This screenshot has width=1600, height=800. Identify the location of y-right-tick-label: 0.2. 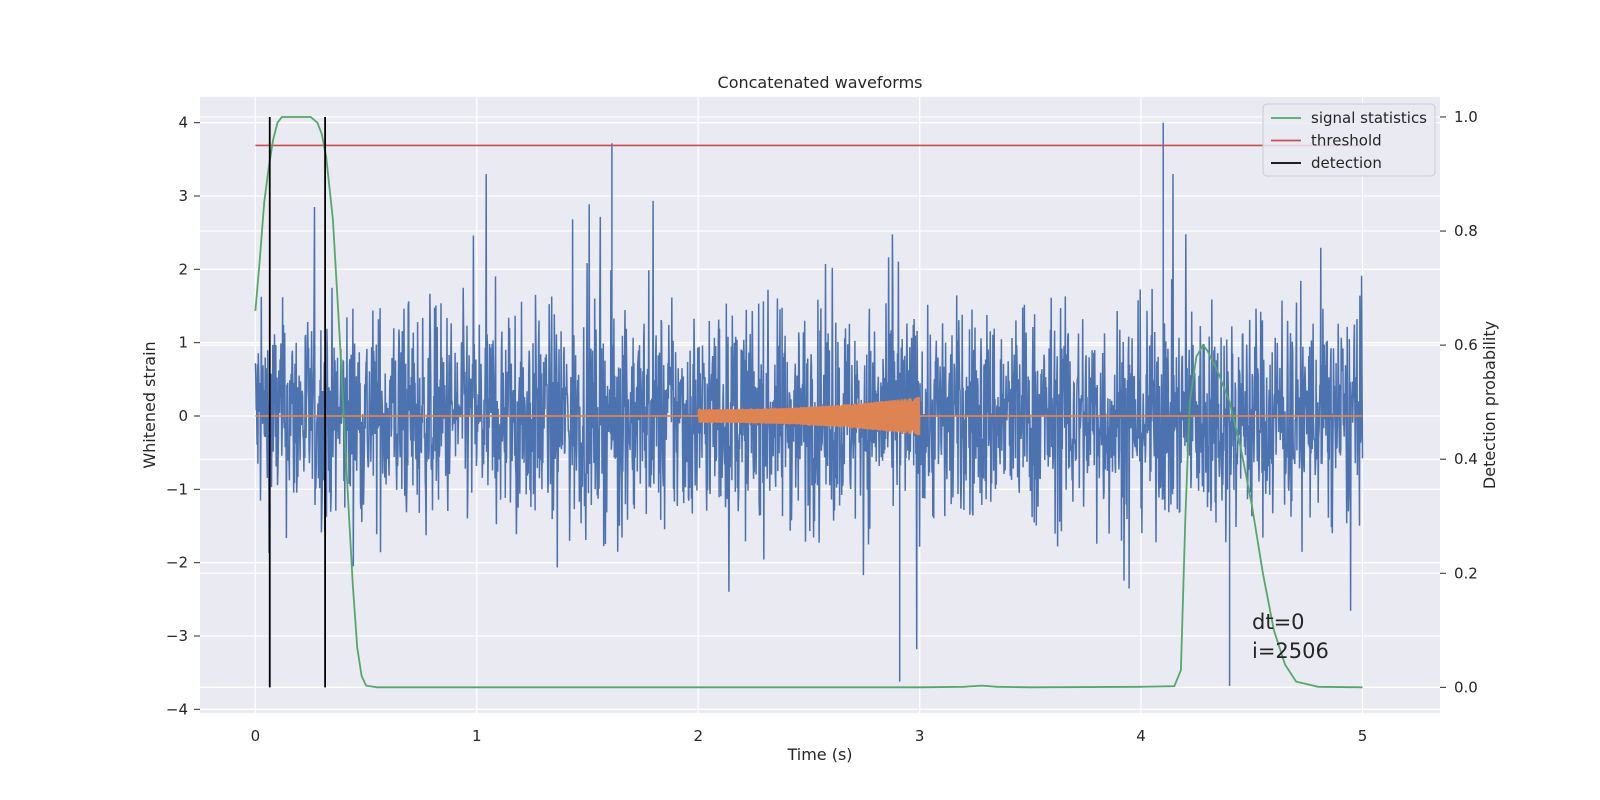
(1466, 573).